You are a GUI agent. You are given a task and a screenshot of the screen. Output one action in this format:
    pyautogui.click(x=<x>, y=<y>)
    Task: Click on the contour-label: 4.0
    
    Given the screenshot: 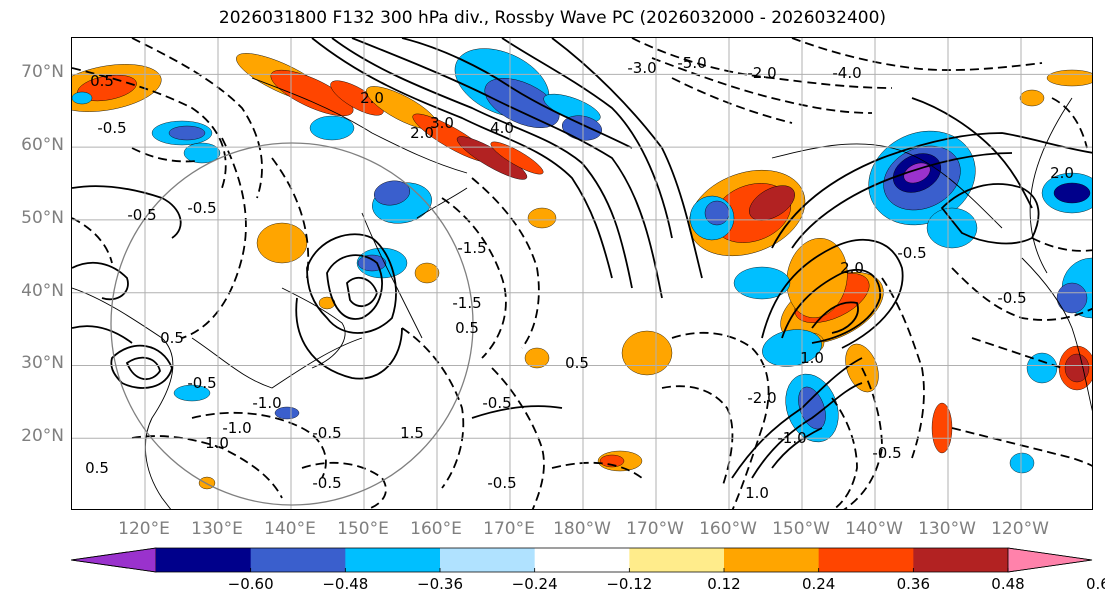 What is the action you would take?
    pyautogui.click(x=502, y=128)
    